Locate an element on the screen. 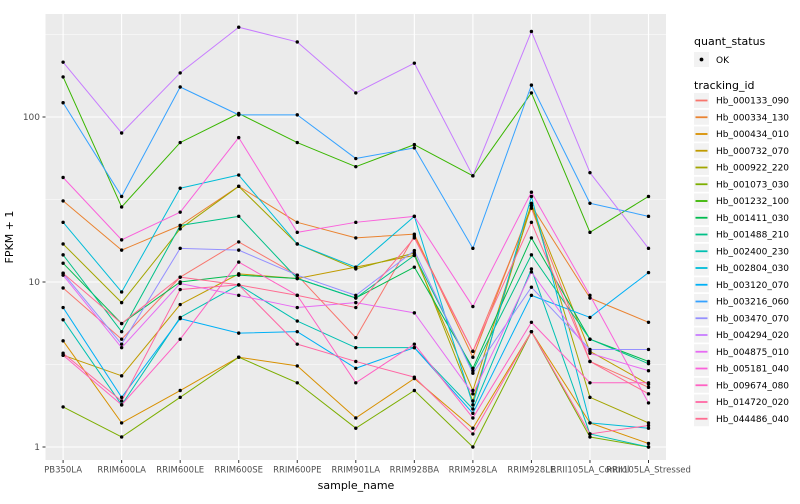 Image resolution: width=800 pixels, height=504 pixels. legend-label-ok: OK is located at coordinates (723, 61).